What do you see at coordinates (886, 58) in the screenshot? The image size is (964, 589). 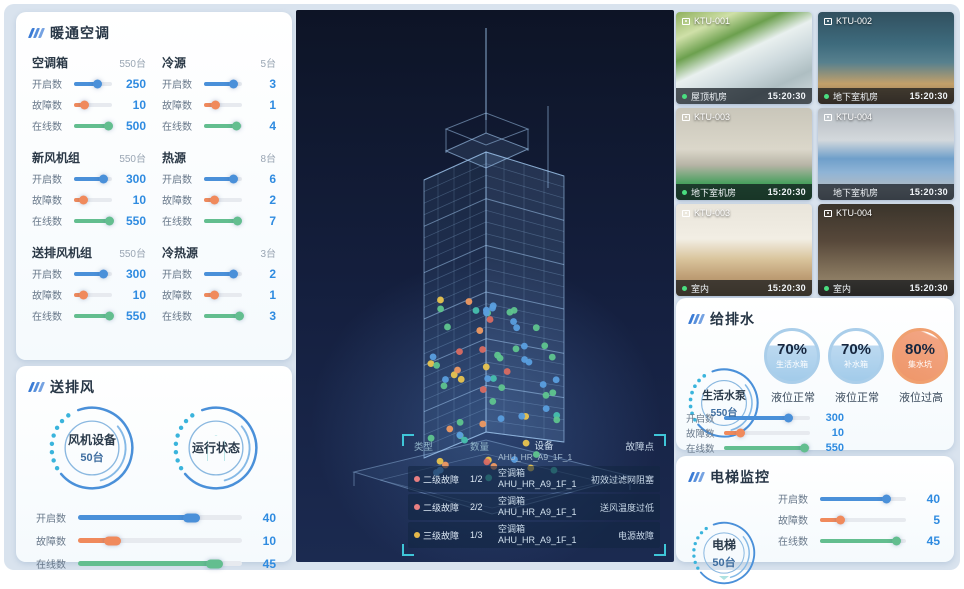 I see `camera-tile: KTU-002 地下室机房 15:20:30` at bounding box center [886, 58].